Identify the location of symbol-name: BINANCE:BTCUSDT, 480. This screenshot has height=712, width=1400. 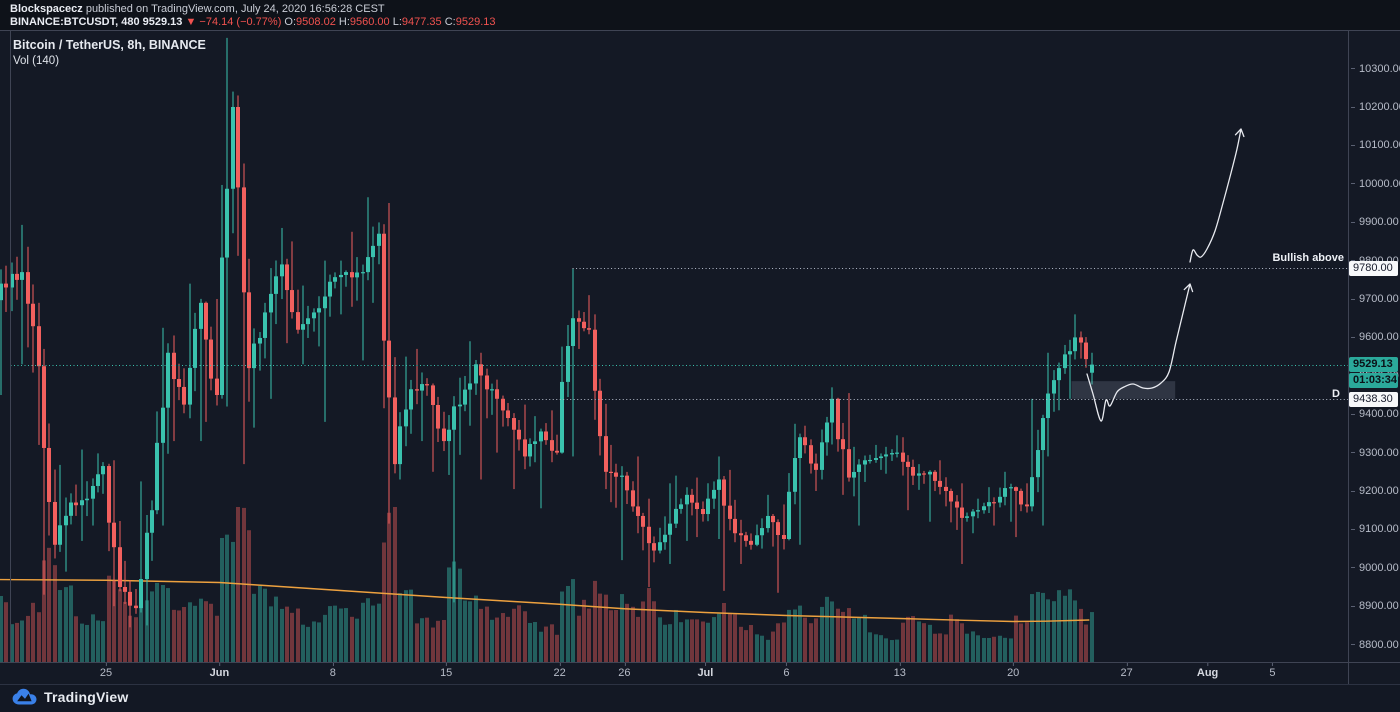
(75, 22).